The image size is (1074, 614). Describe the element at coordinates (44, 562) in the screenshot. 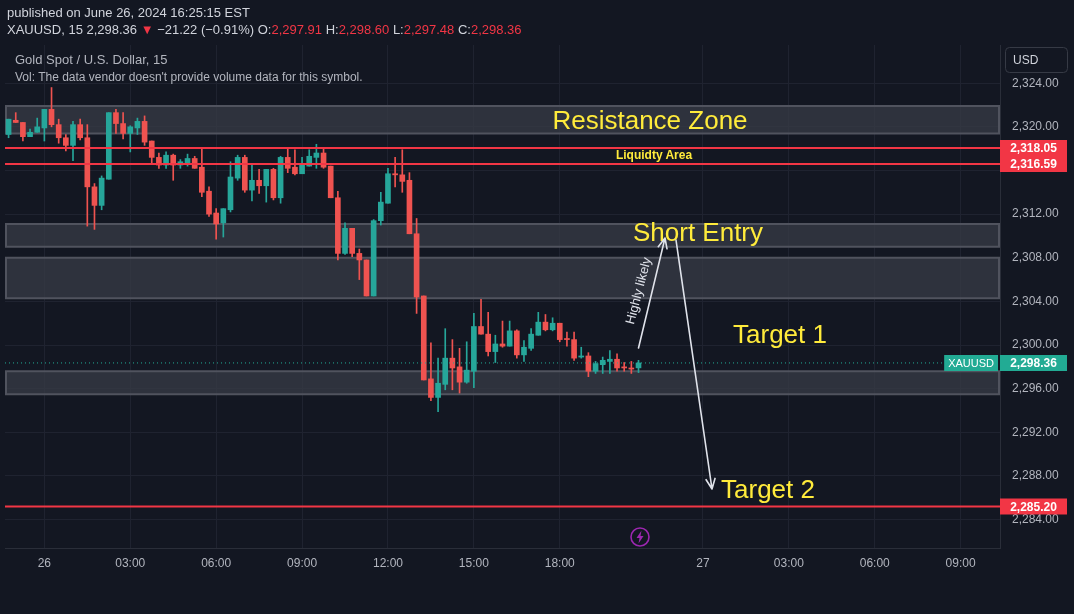

I see `x-tick-label: 26` at that location.